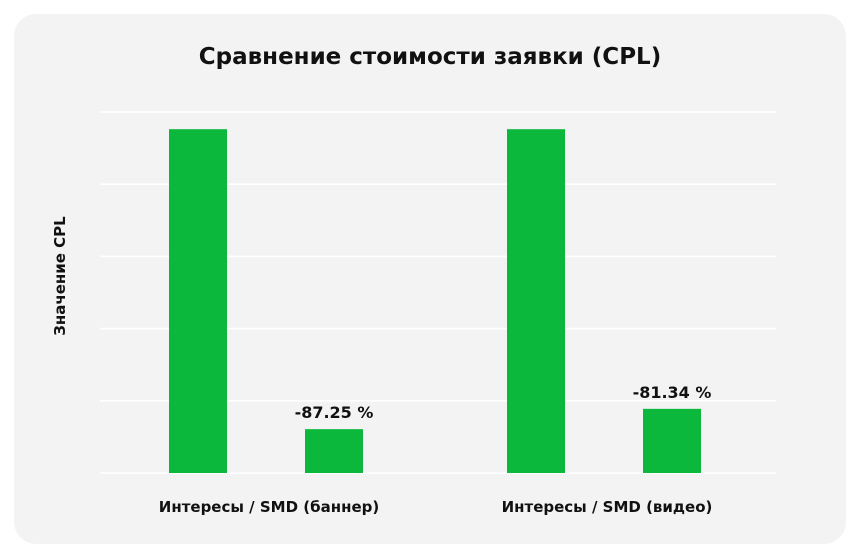 The width and height of the screenshot is (860, 558). Describe the element at coordinates (607, 507) in the screenshot. I see `x-tick-label: Интересы / SMD (видео)` at that location.